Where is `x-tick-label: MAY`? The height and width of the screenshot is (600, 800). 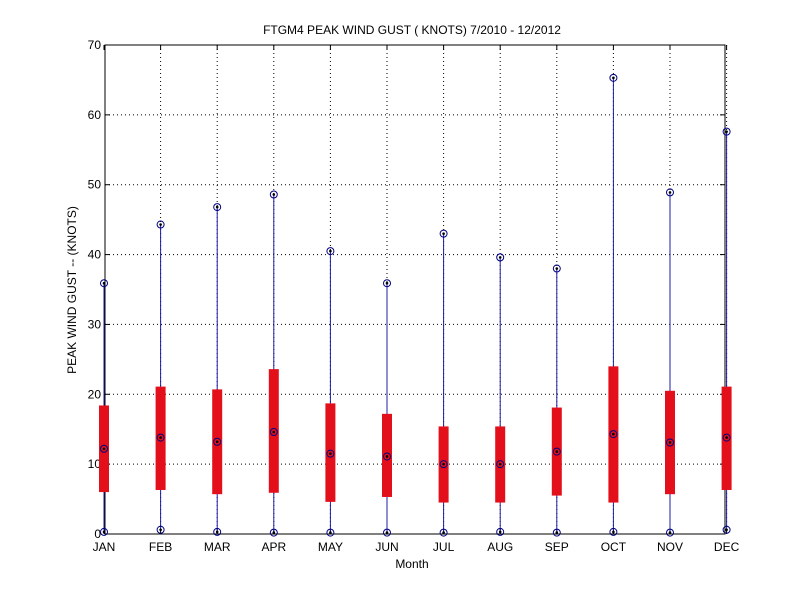 x-tick-label: MAY is located at coordinates (330, 547).